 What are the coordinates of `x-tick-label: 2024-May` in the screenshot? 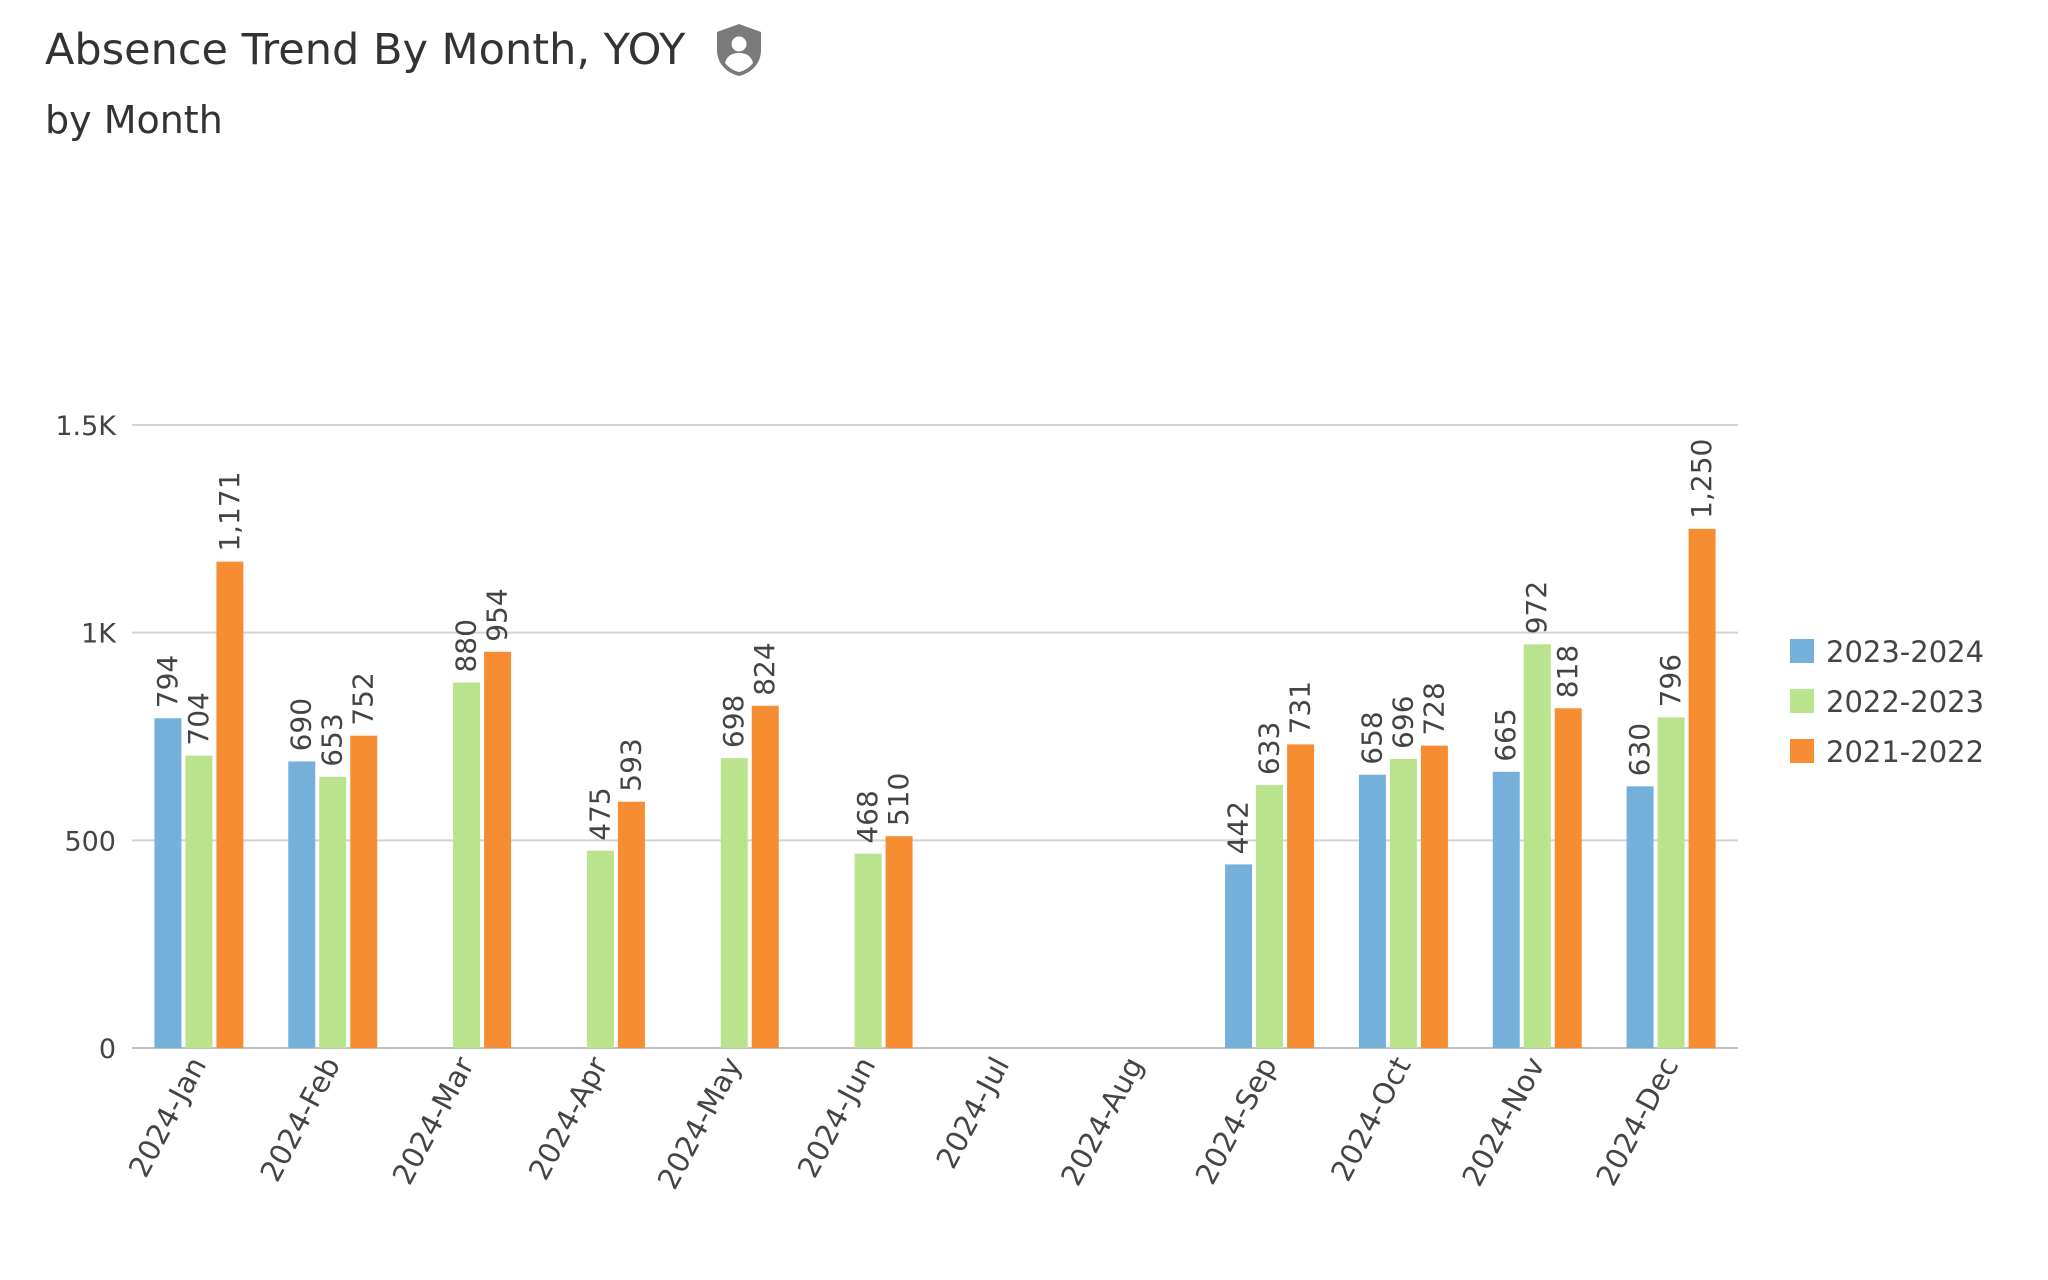 It's located at (700, 1122).